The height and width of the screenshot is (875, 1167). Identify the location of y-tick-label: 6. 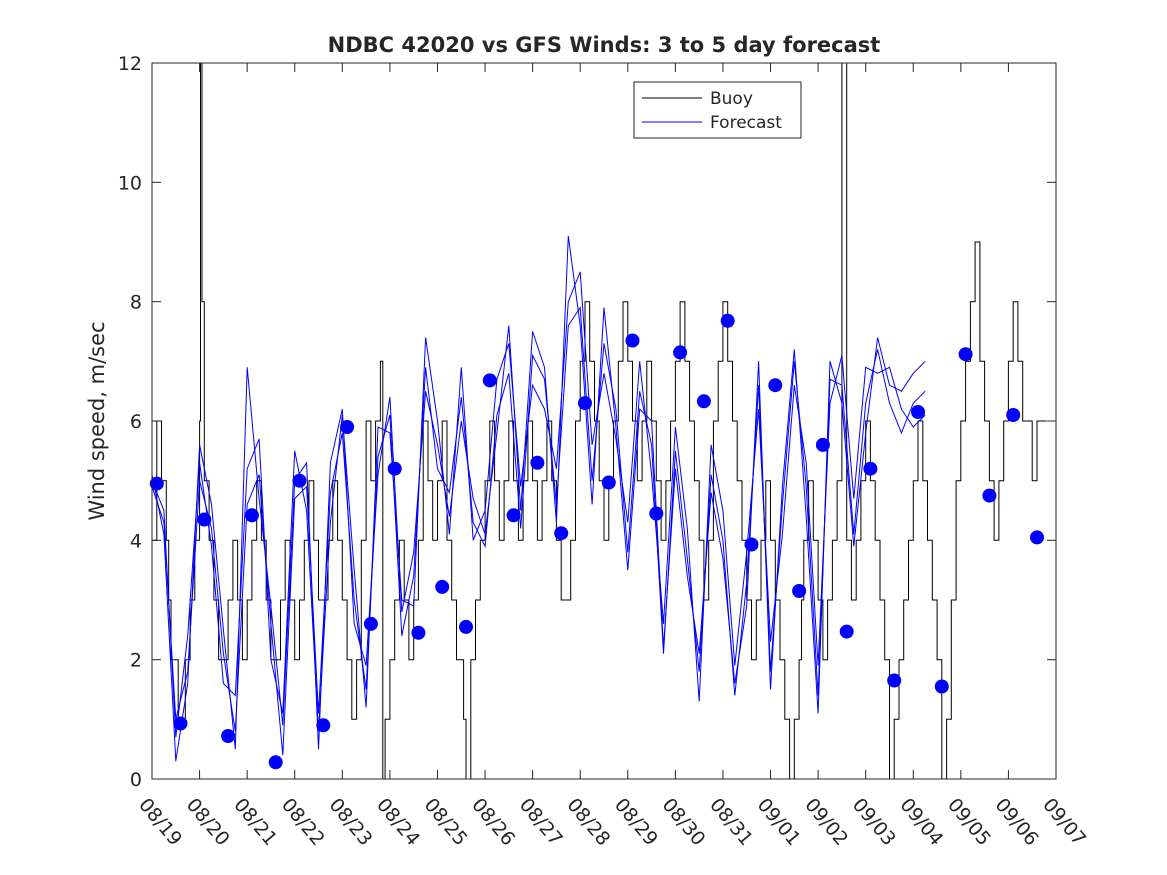
(136, 422).